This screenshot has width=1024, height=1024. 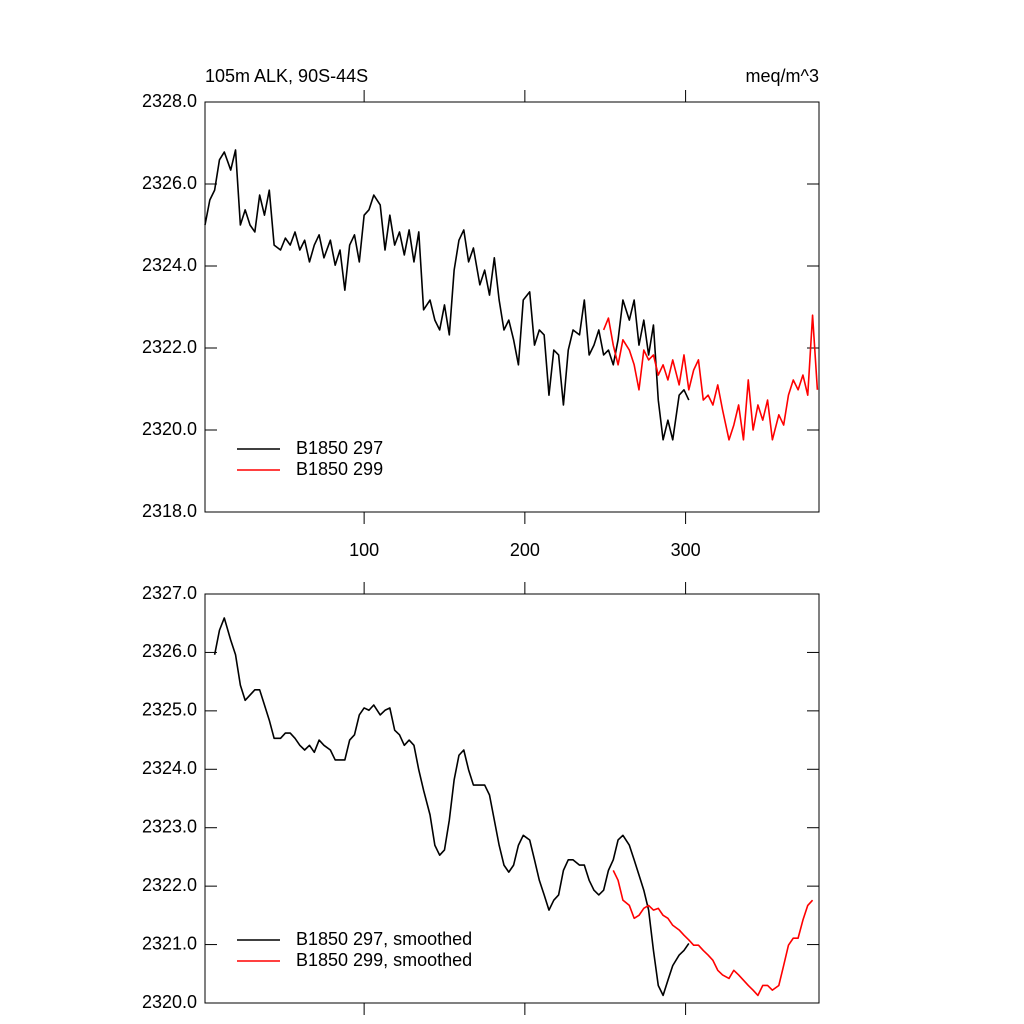 I want to click on y-tick-label: 2327.0, so click(x=169, y=593).